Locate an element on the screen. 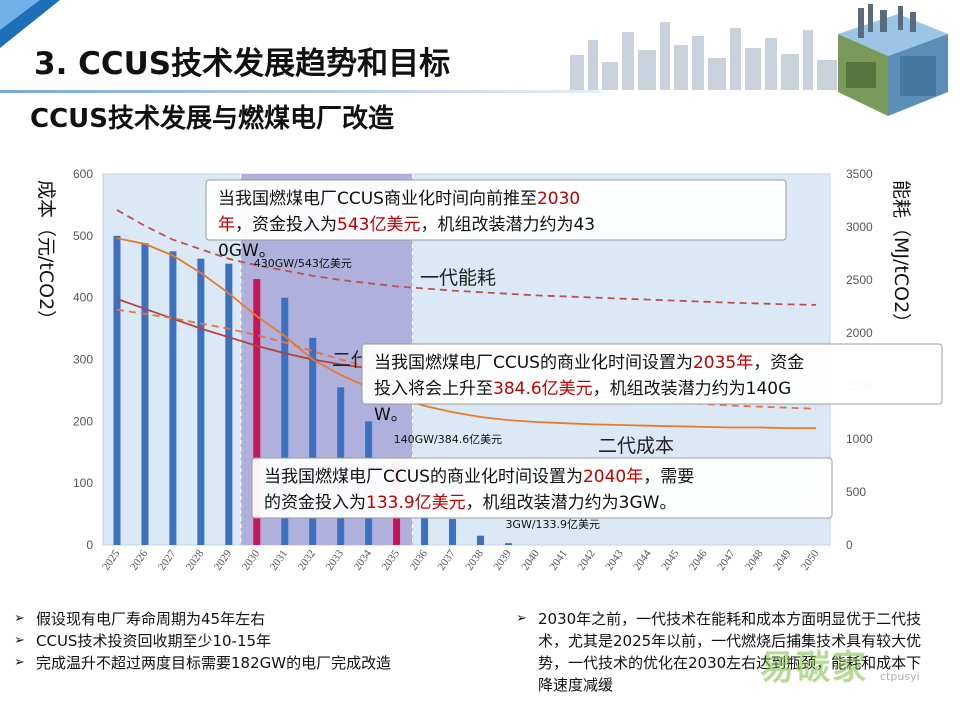  watermark-site-text: ctpusyi is located at coordinates (900, 676).